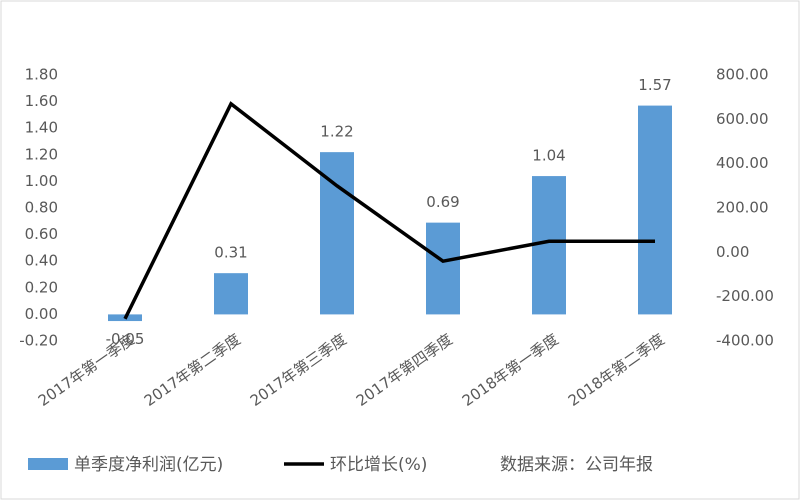 This screenshot has width=800, height=500. What do you see at coordinates (41, 101) in the screenshot?
I see `y-tick-label: 1.60` at bounding box center [41, 101].